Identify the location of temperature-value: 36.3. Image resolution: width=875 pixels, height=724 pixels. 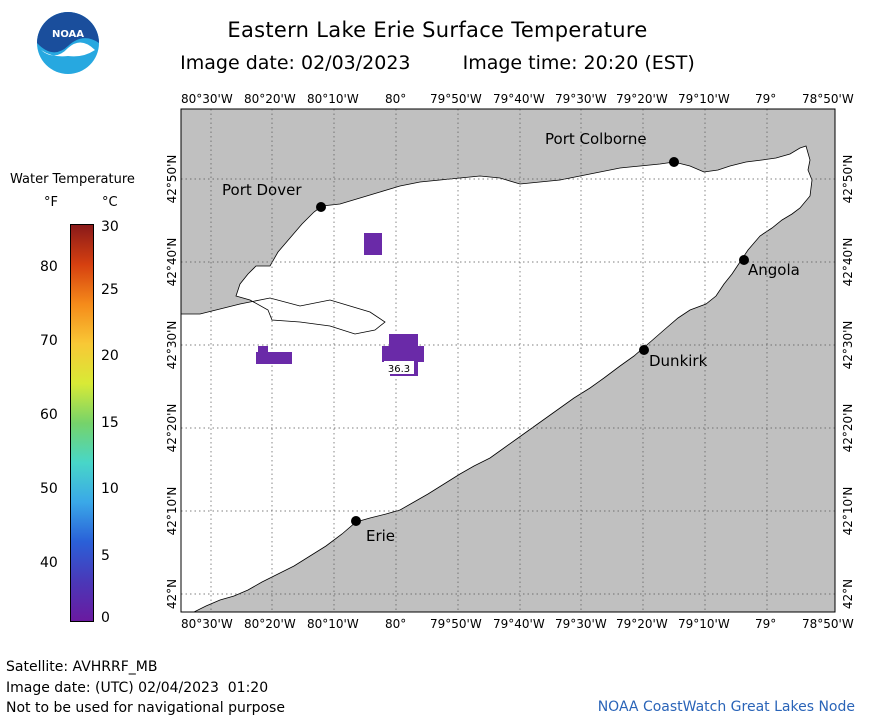
(399, 369).